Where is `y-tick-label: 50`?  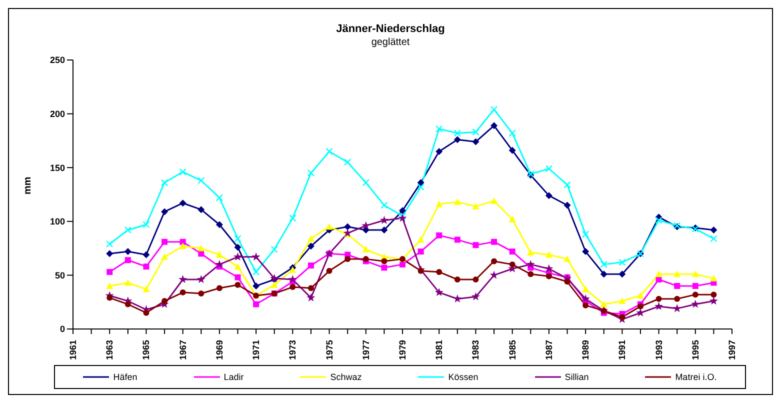
y-tick-label: 50 is located at coordinates (59, 275).